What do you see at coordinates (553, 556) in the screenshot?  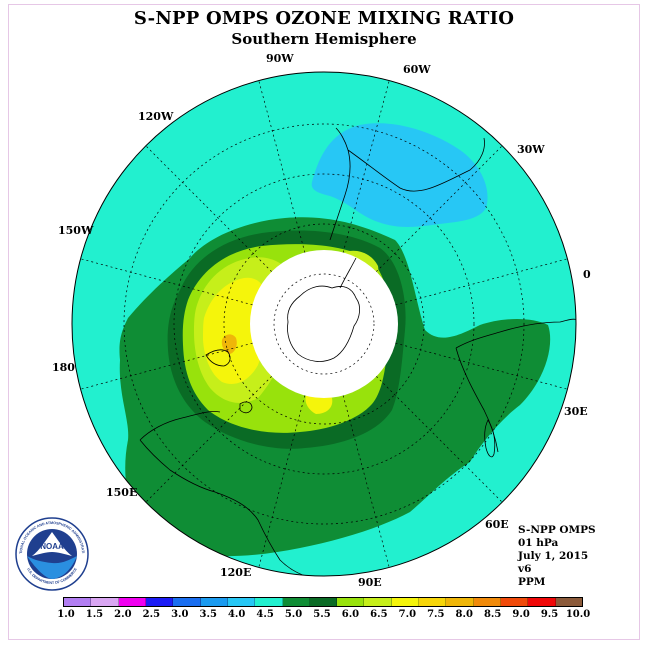 I see `info-date: July 1, 2015` at bounding box center [553, 556].